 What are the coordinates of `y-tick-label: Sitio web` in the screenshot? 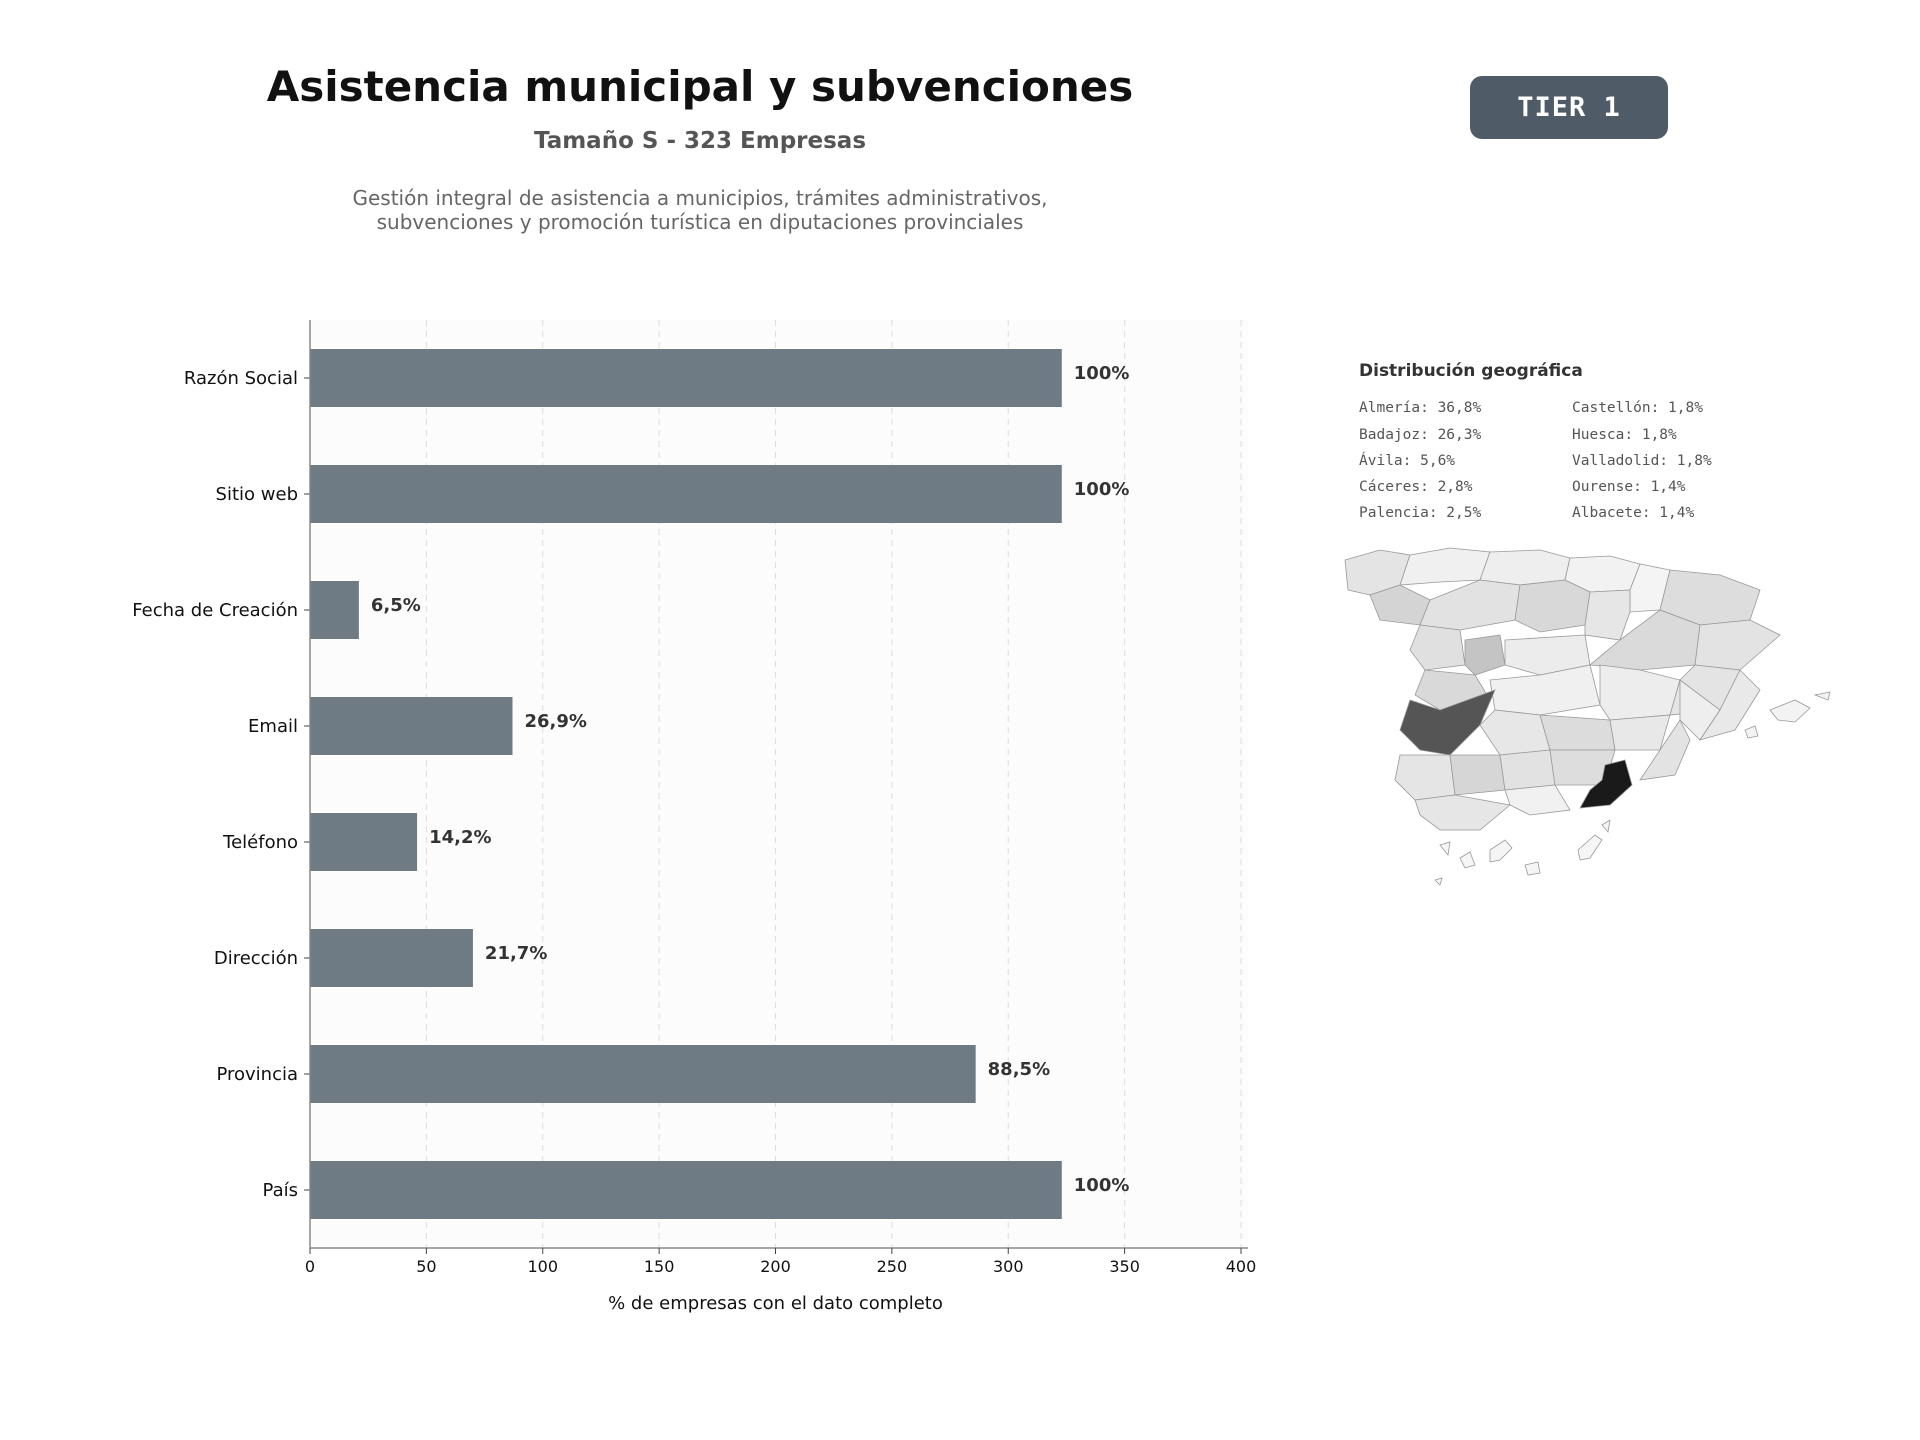 It's located at (257, 494).